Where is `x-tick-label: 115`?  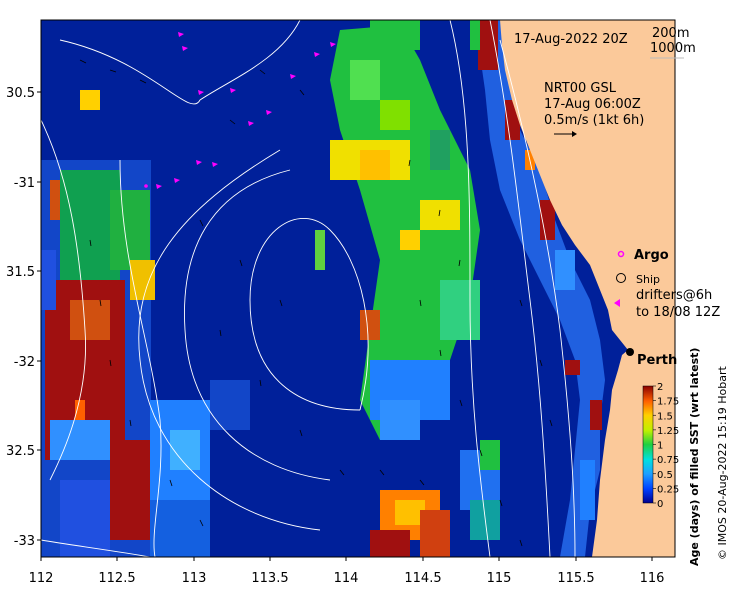
x-tick-label: 115 is located at coordinates (499, 578).